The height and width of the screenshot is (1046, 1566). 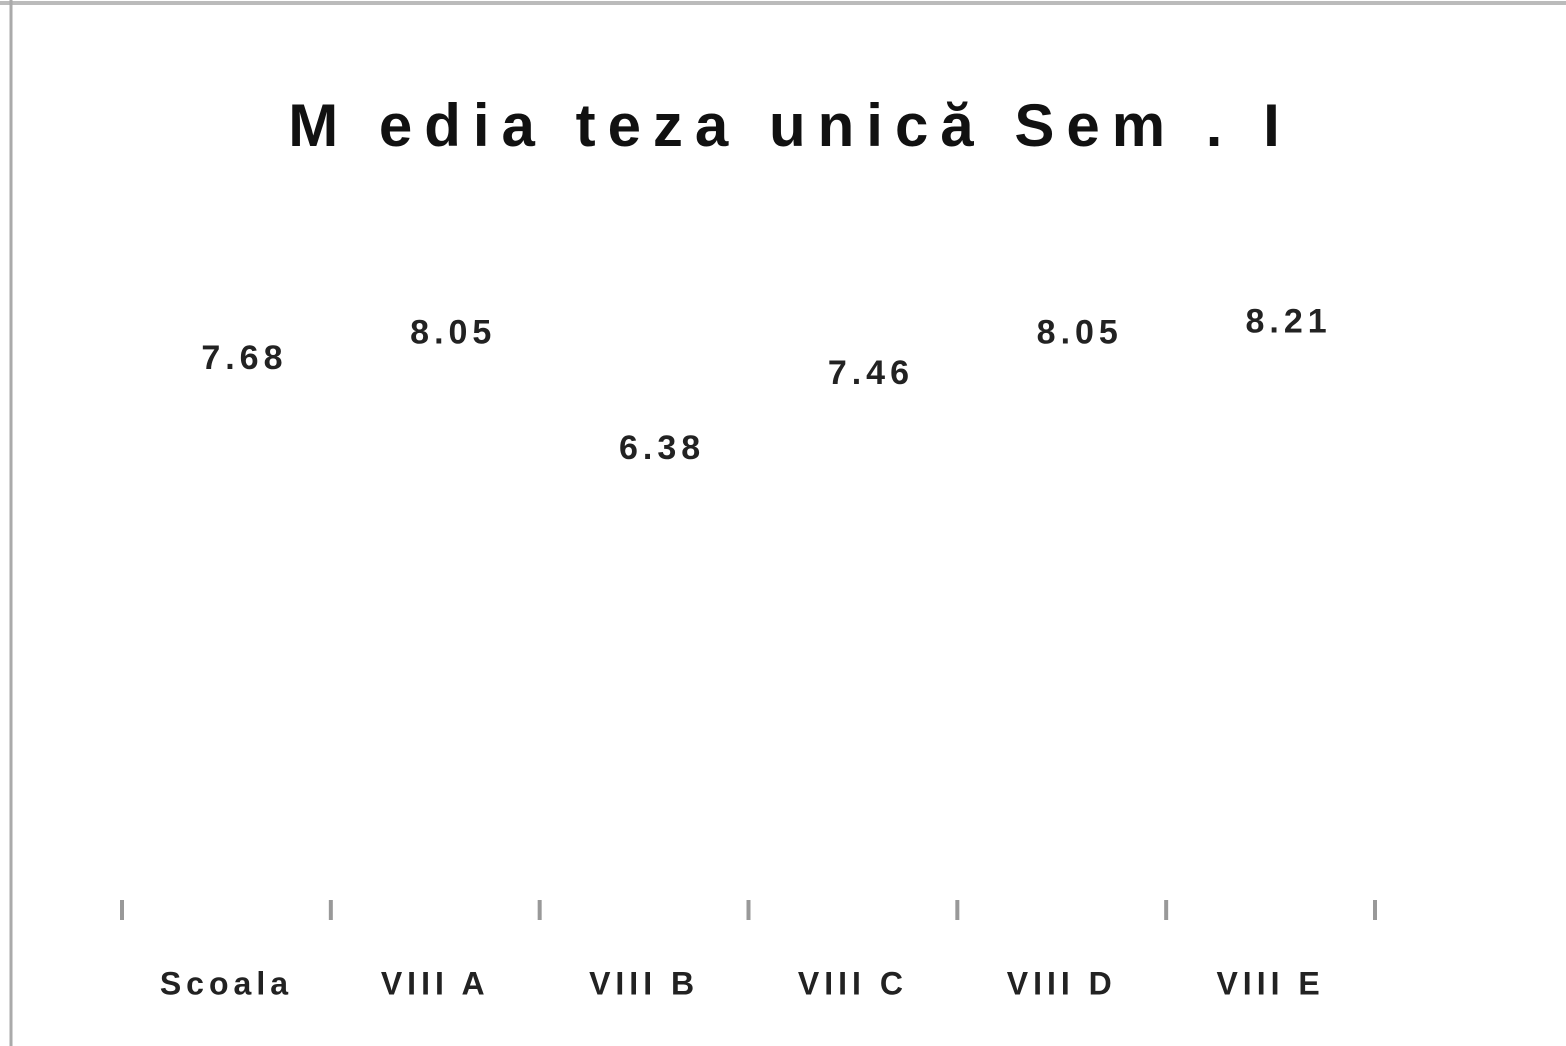 What do you see at coordinates (1062, 983) in the screenshot?
I see `x-tick-label: VIII D` at bounding box center [1062, 983].